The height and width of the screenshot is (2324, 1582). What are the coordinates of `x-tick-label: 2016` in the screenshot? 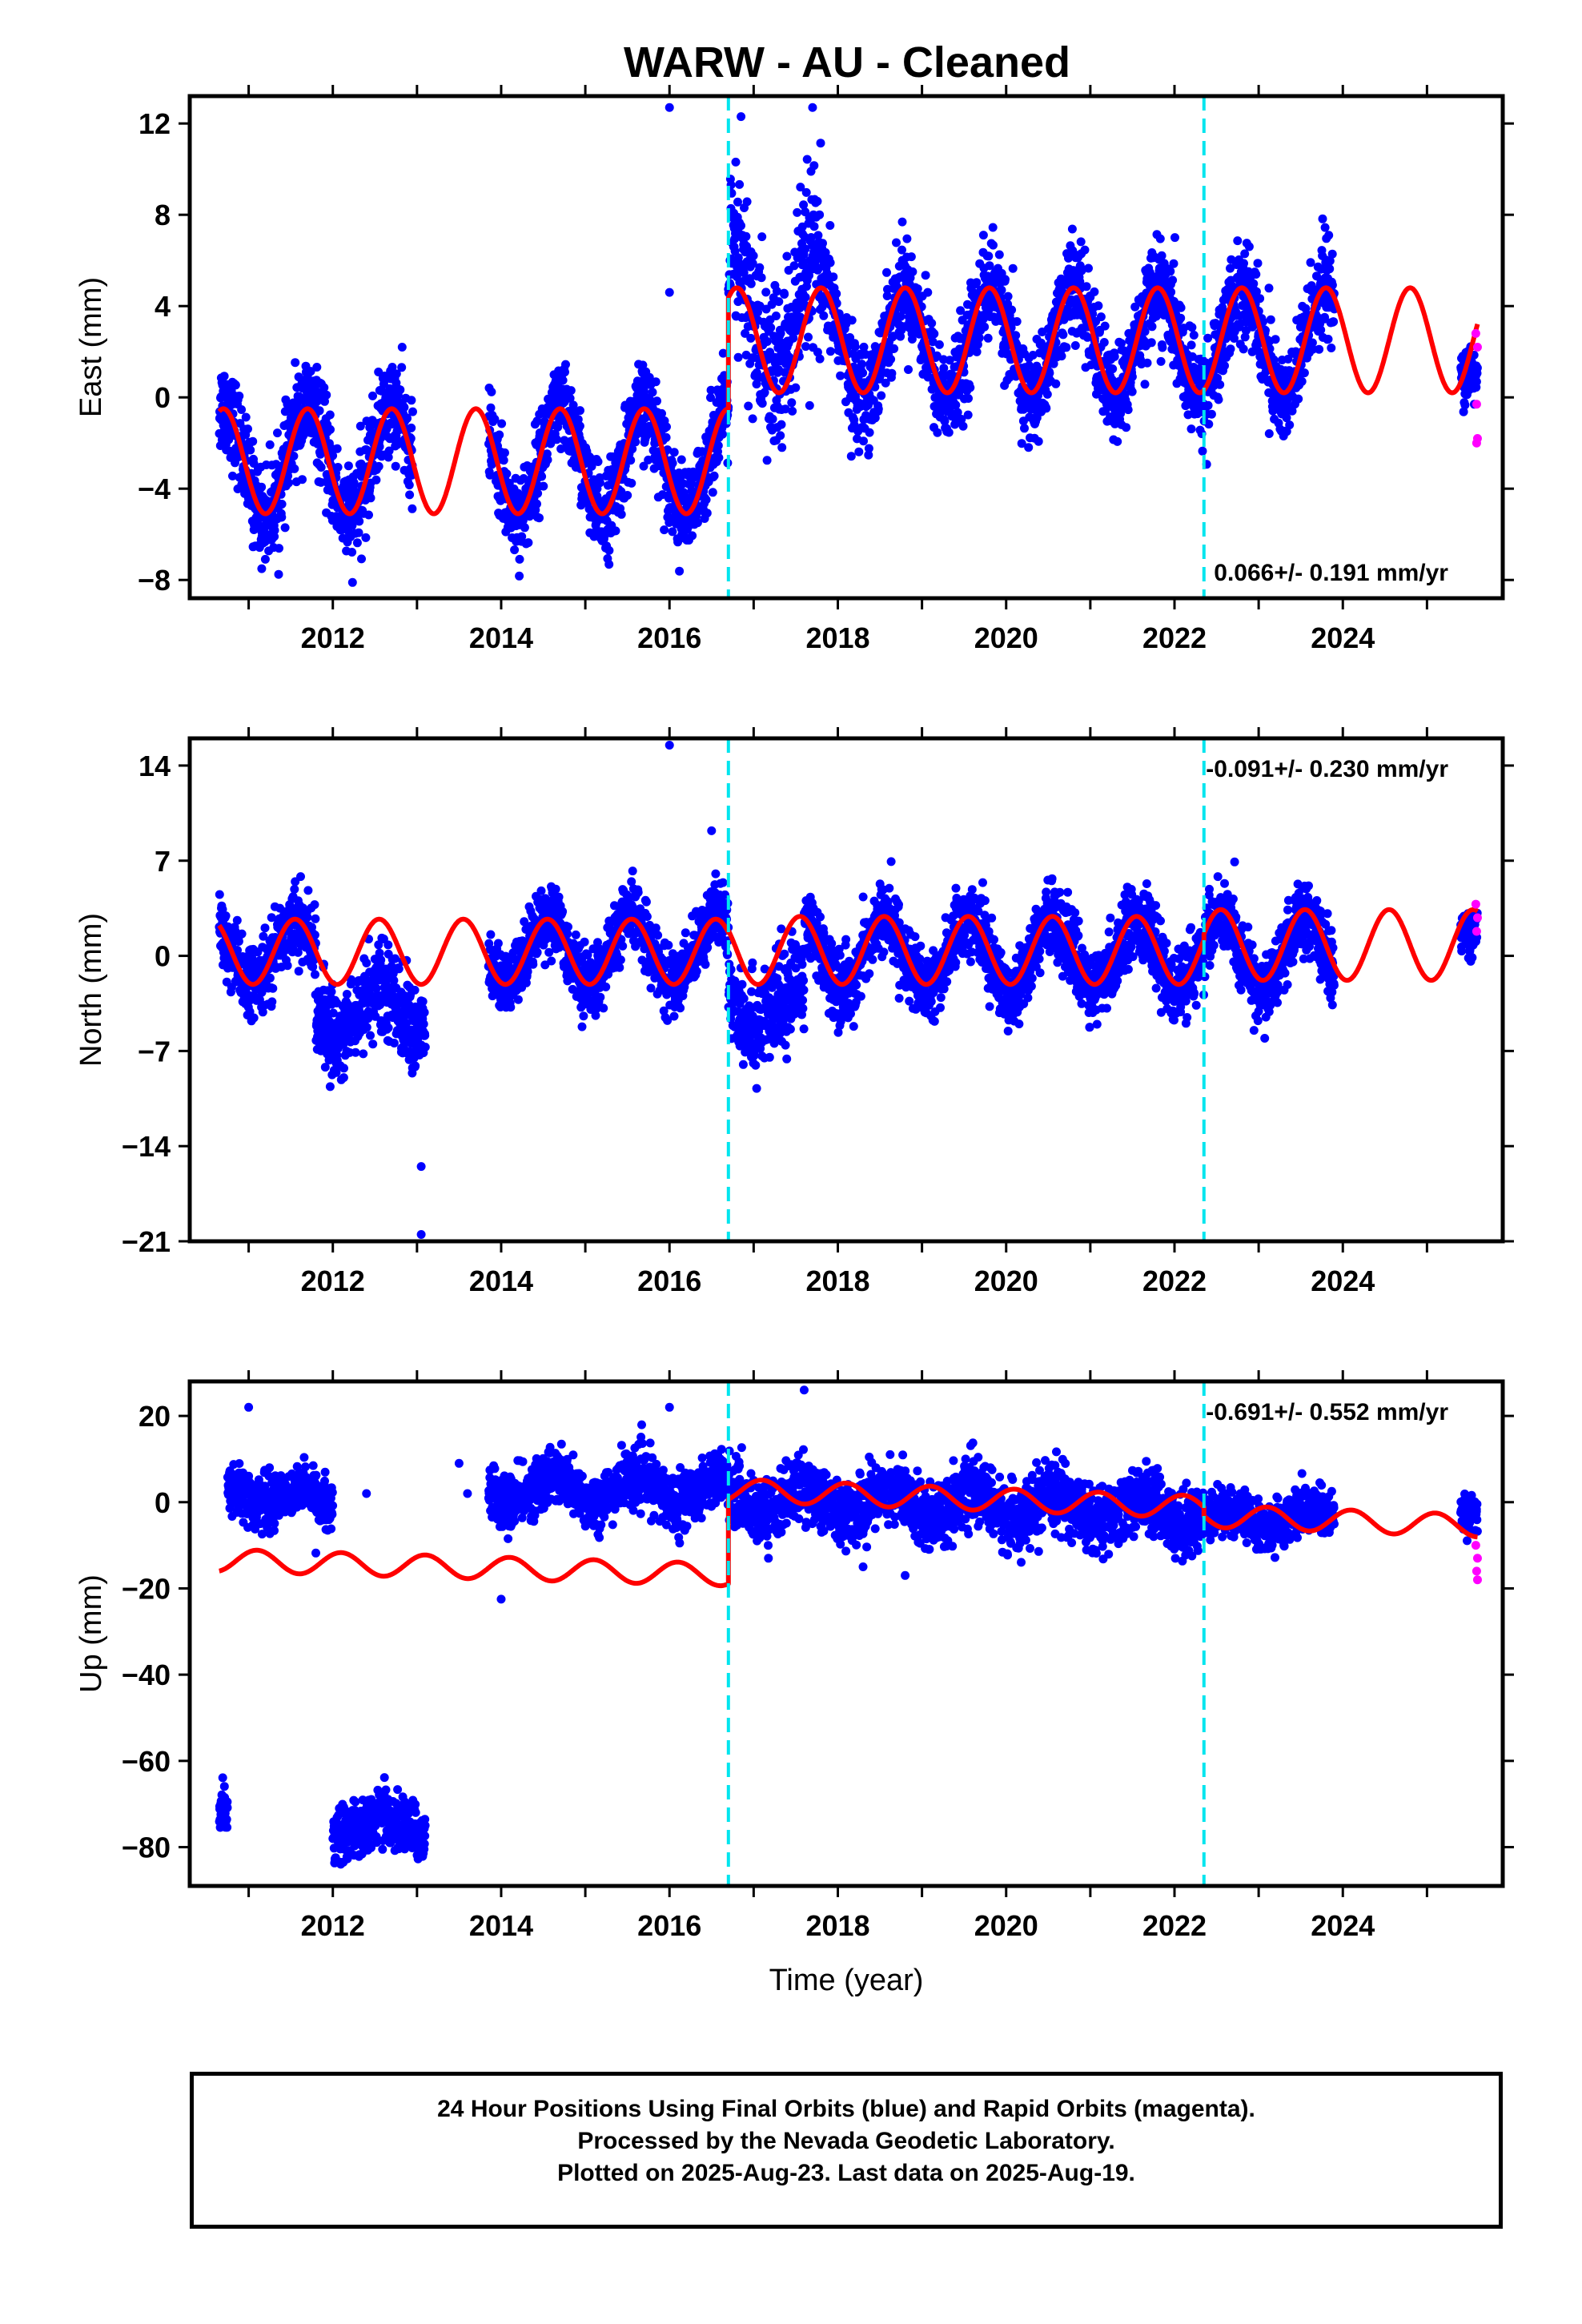 It's located at (669, 637).